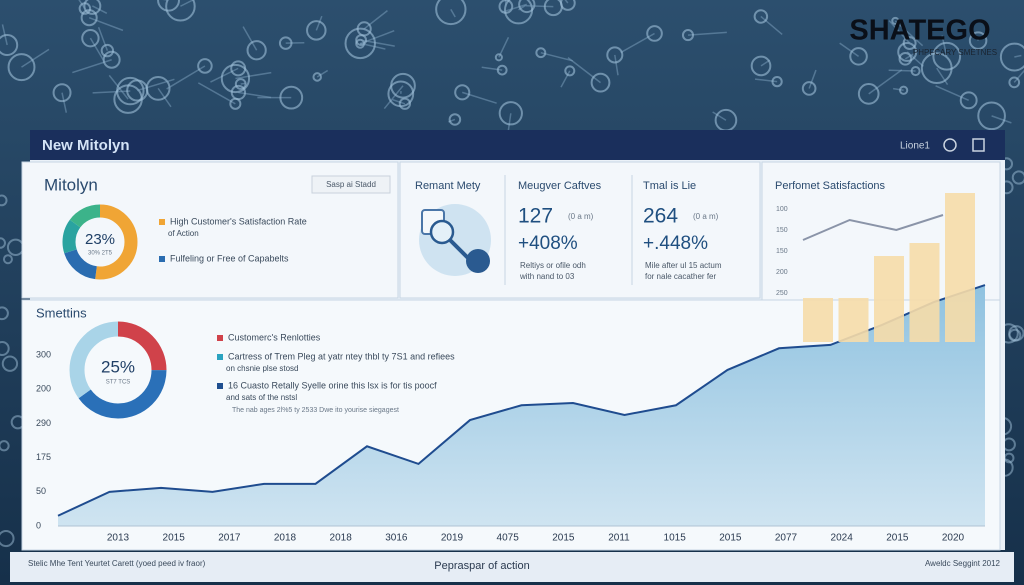 This screenshot has height=585, width=1024. Describe the element at coordinates (950, 145) in the screenshot. I see `settings-icon` at that location.